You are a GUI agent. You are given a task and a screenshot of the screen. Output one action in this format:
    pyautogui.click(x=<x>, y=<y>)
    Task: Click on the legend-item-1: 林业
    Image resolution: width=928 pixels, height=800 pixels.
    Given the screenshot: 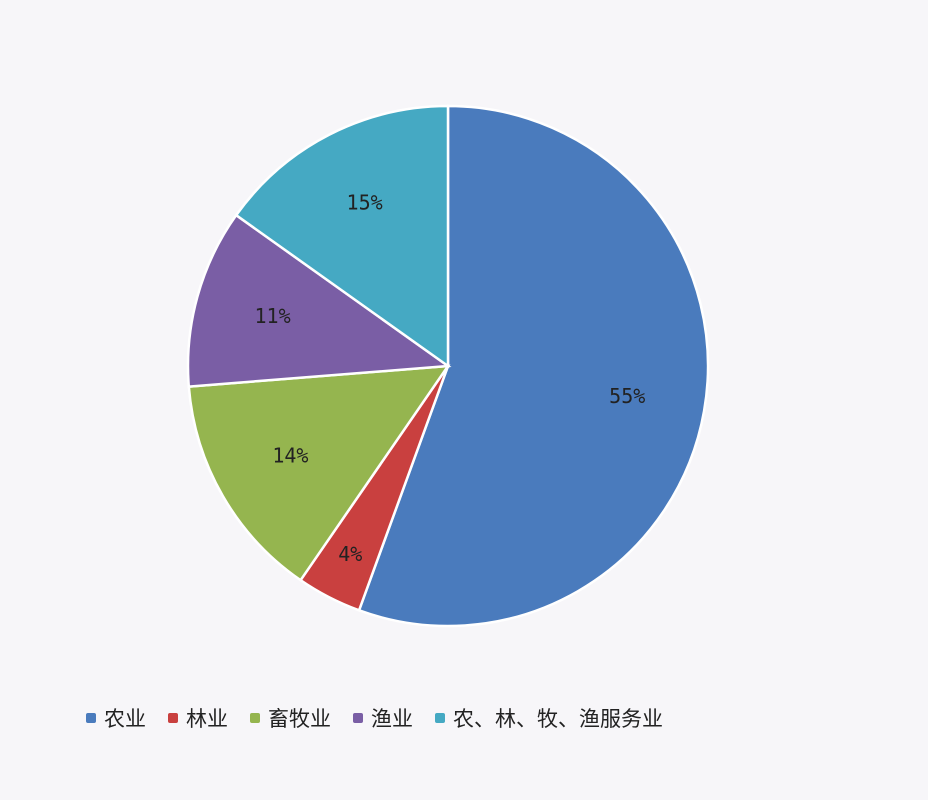 What is the action you would take?
    pyautogui.click(x=198, y=718)
    